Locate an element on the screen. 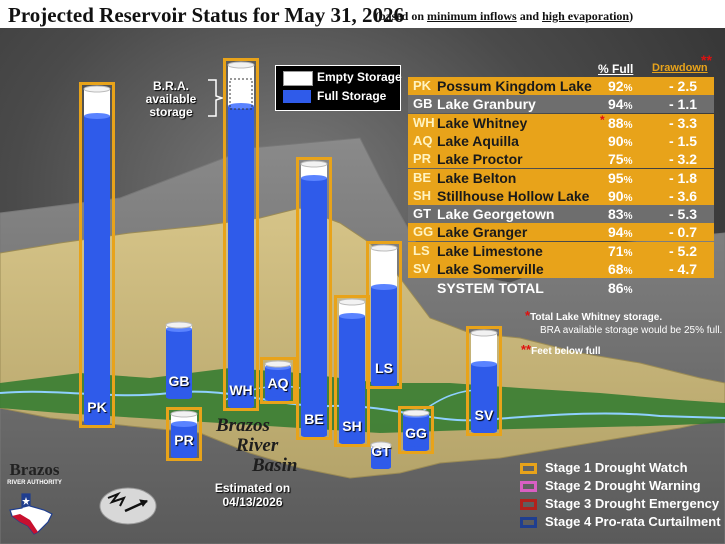  table-row: WH Lake Whitney * 88% - 3.3 is located at coordinates (561, 122).